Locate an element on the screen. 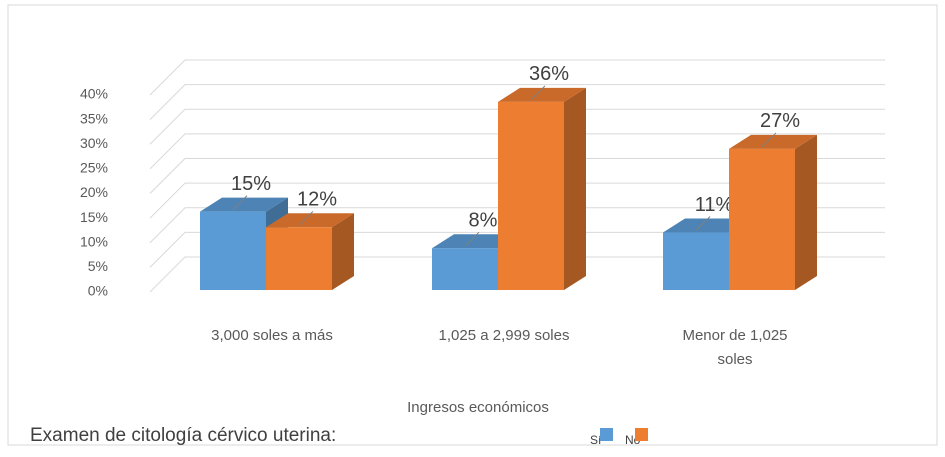  y-tick-label: 15% is located at coordinates (94, 217).